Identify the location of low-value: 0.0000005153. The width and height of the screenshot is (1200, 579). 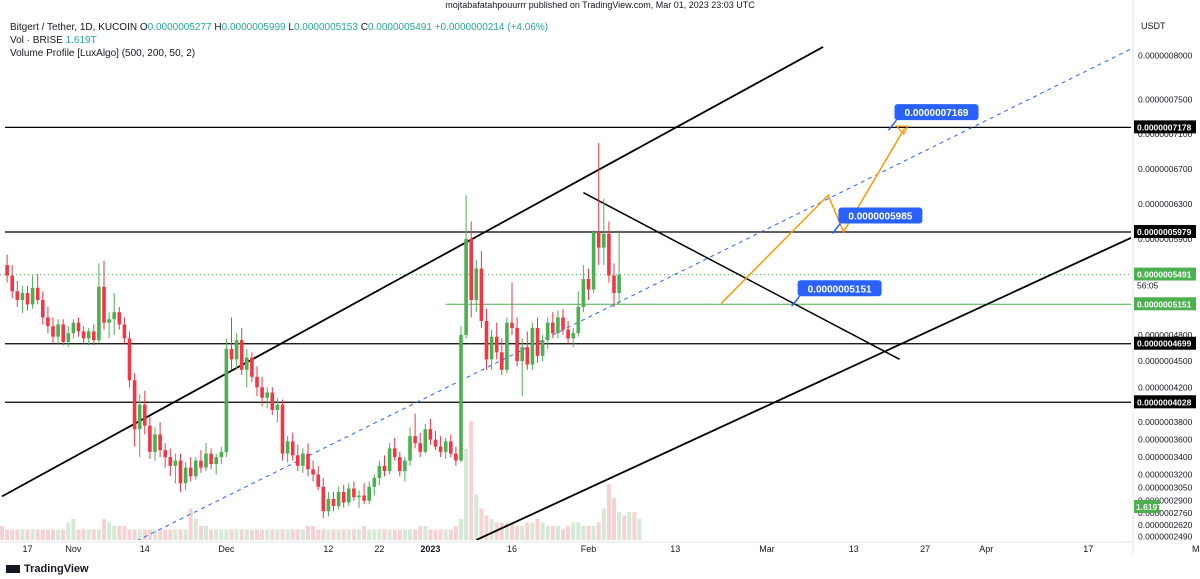
(325, 27).